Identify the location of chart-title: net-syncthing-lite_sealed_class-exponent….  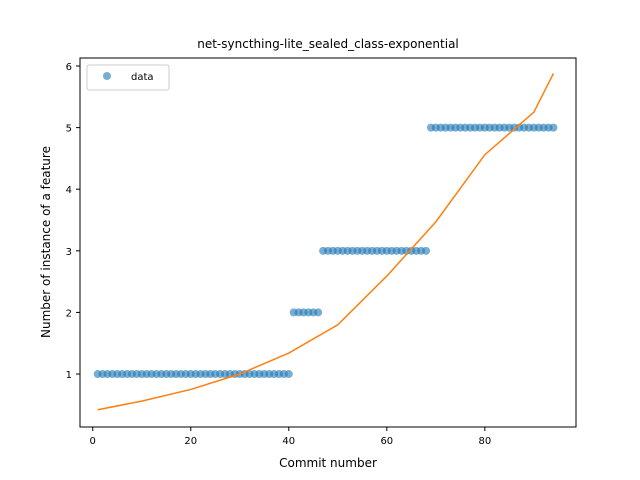
(328, 44).